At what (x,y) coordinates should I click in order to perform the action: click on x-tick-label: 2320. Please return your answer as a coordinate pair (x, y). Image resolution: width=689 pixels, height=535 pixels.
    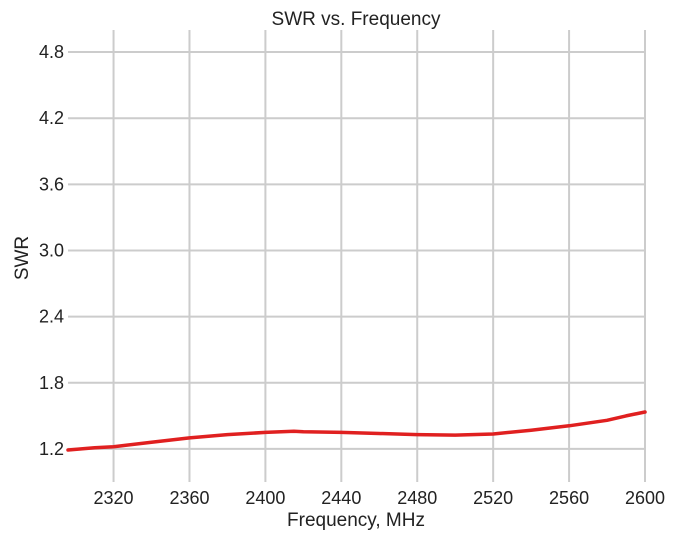
    Looking at the image, I should click on (114, 498).